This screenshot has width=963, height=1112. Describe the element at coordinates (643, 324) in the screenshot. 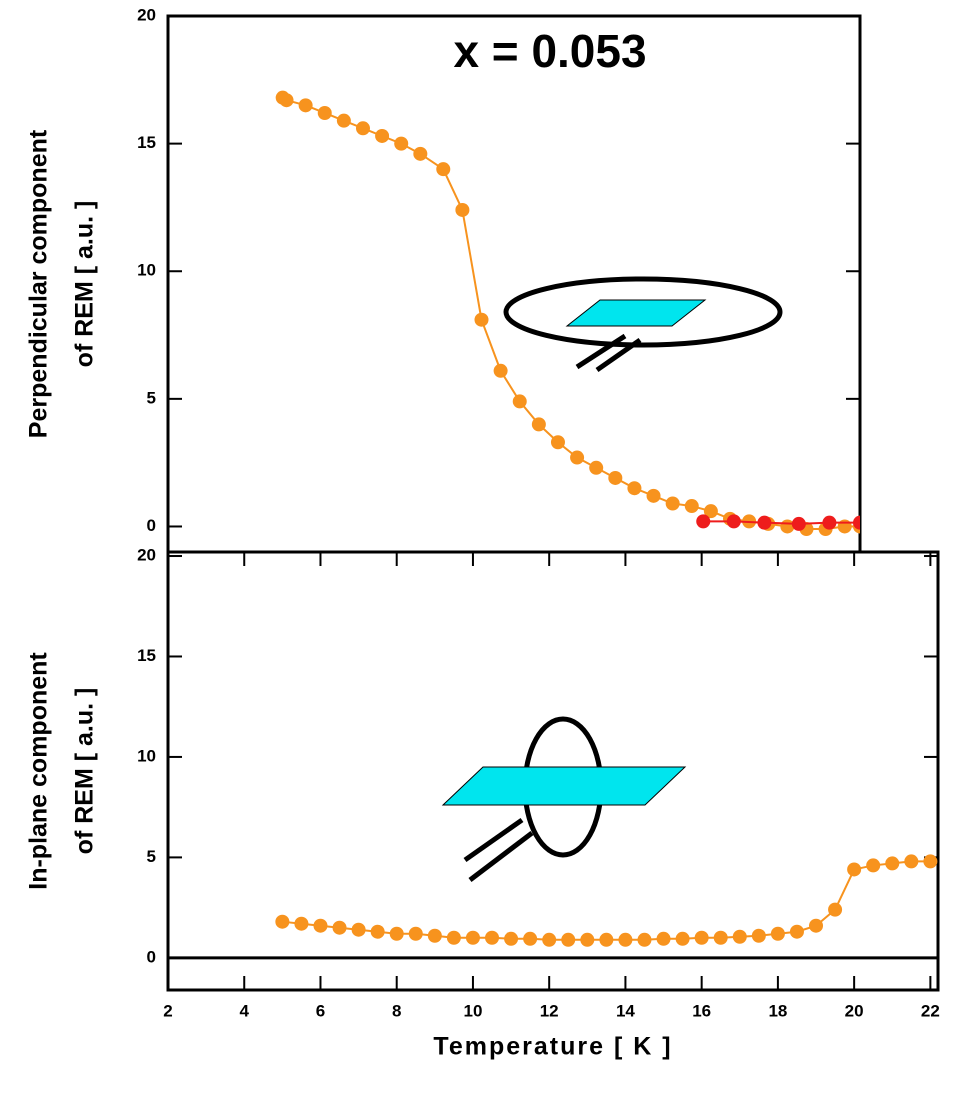

I see `sample-diagram-top` at that location.